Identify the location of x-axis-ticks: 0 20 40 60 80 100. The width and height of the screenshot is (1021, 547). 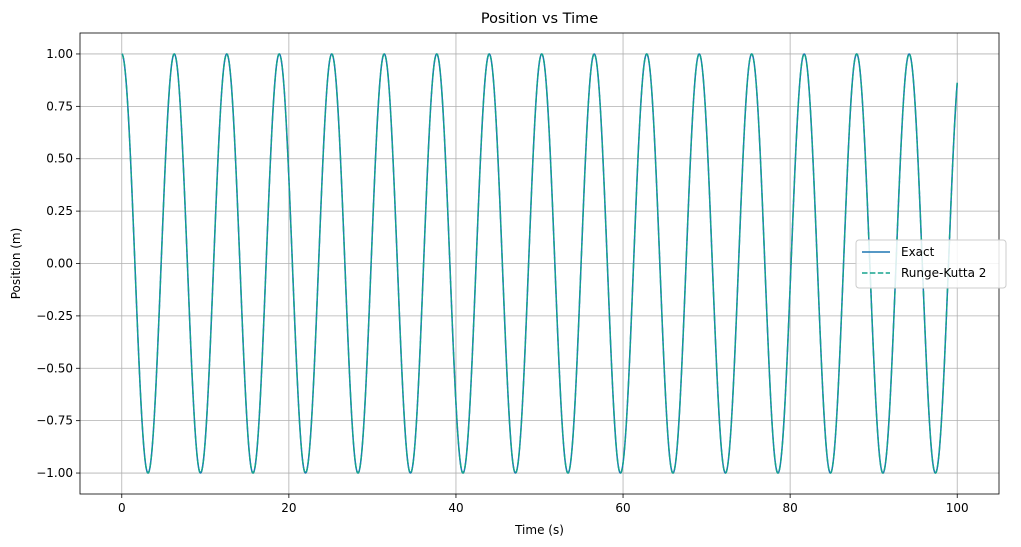
(543, 504).